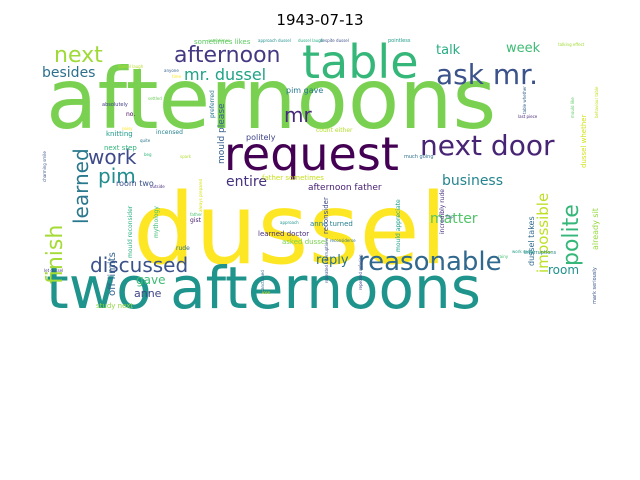  I want to click on cloud-word: noisy, so click(127, 128).